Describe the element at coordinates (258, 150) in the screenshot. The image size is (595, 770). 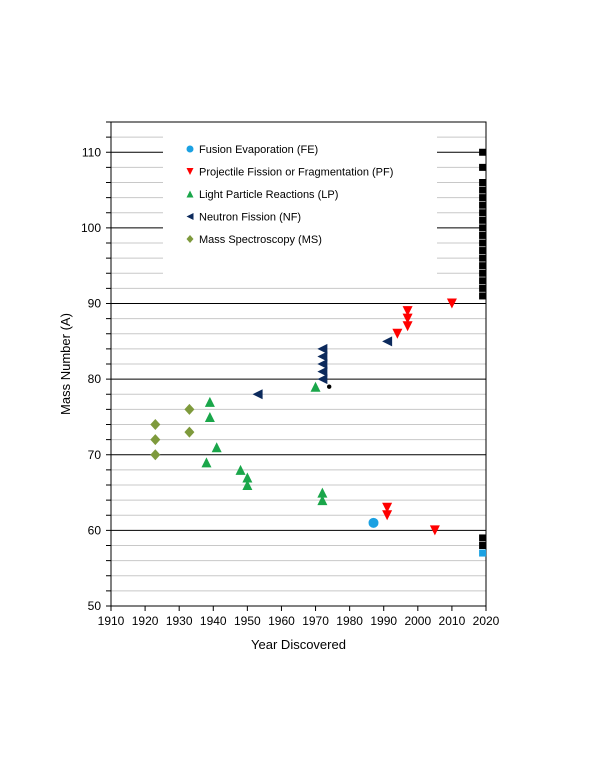
I see `legend-label: Fusion Evaporation (FE)` at that location.